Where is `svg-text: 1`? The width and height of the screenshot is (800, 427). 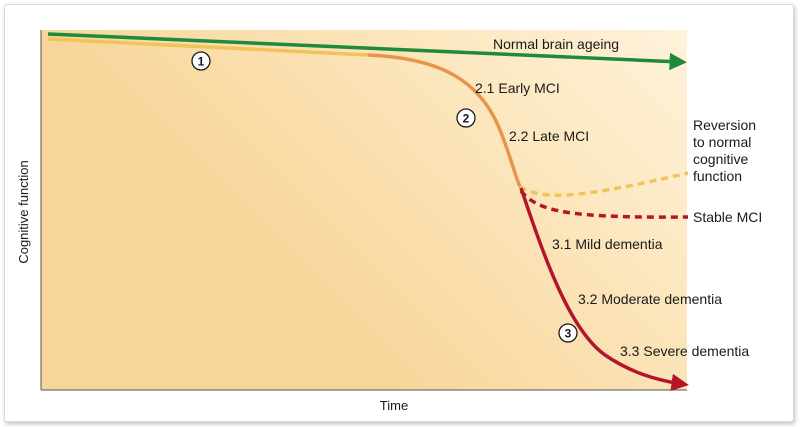
svg-text: 1 is located at coordinates (201, 62).